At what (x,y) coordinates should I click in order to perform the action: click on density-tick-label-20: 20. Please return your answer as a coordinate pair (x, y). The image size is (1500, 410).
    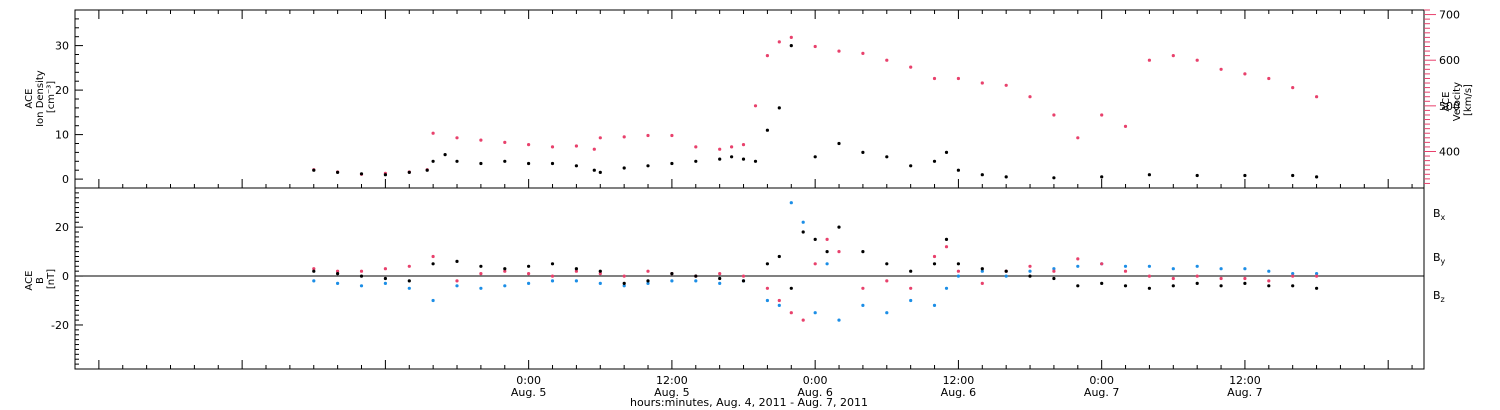
    Looking at the image, I should click on (62, 90).